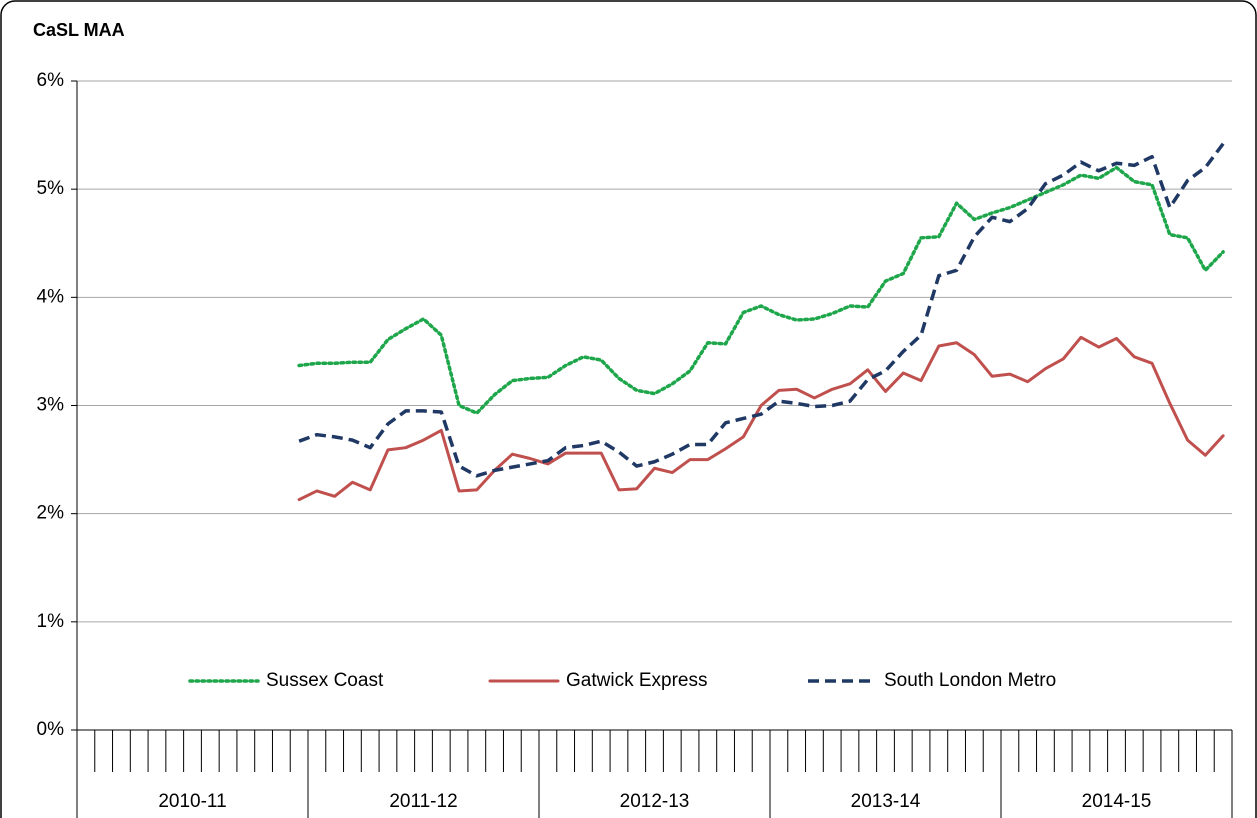 This screenshot has height=818, width=1257. Describe the element at coordinates (886, 801) in the screenshot. I see `group-label: 2013-14` at that location.